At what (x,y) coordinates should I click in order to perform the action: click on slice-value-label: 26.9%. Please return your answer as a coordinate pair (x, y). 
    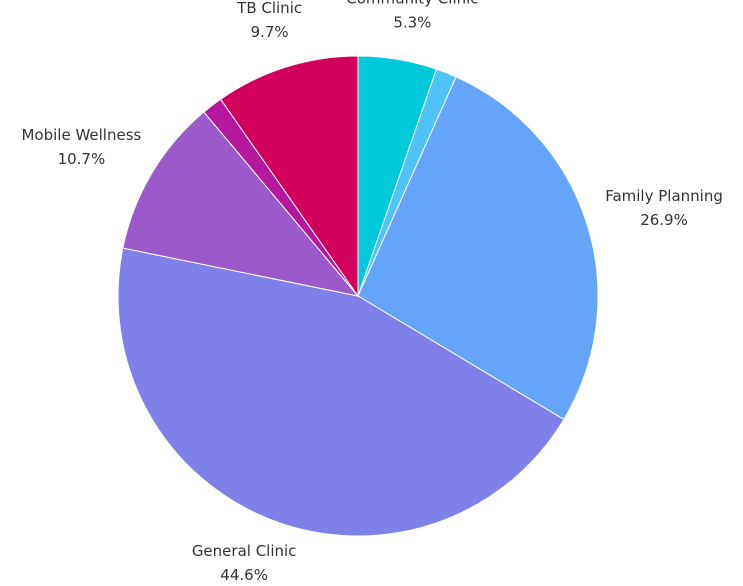
    Looking at the image, I should click on (664, 220).